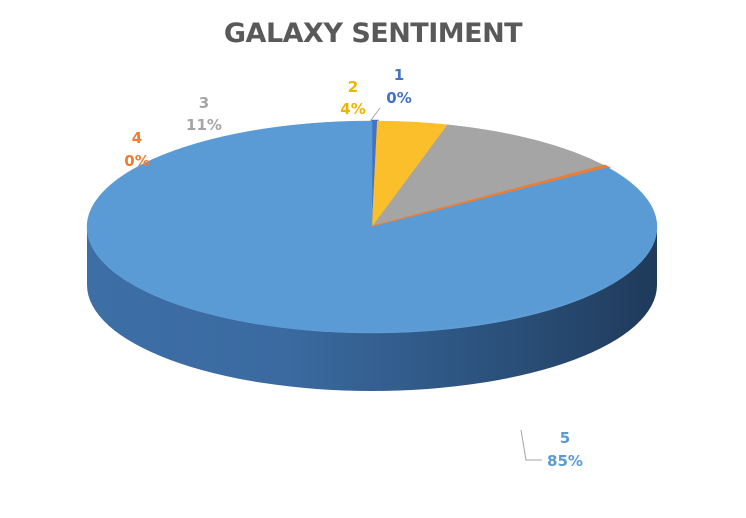 The image size is (746, 518). Describe the element at coordinates (565, 461) in the screenshot. I see `slice-percent-label-5: 85%` at that location.